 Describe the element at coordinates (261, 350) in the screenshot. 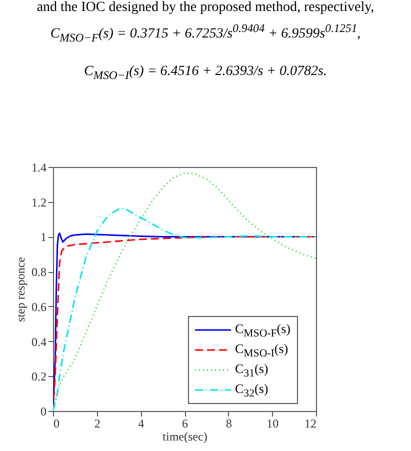

I see `legend-label: C$_{MSO-I}$(s)` at that location.